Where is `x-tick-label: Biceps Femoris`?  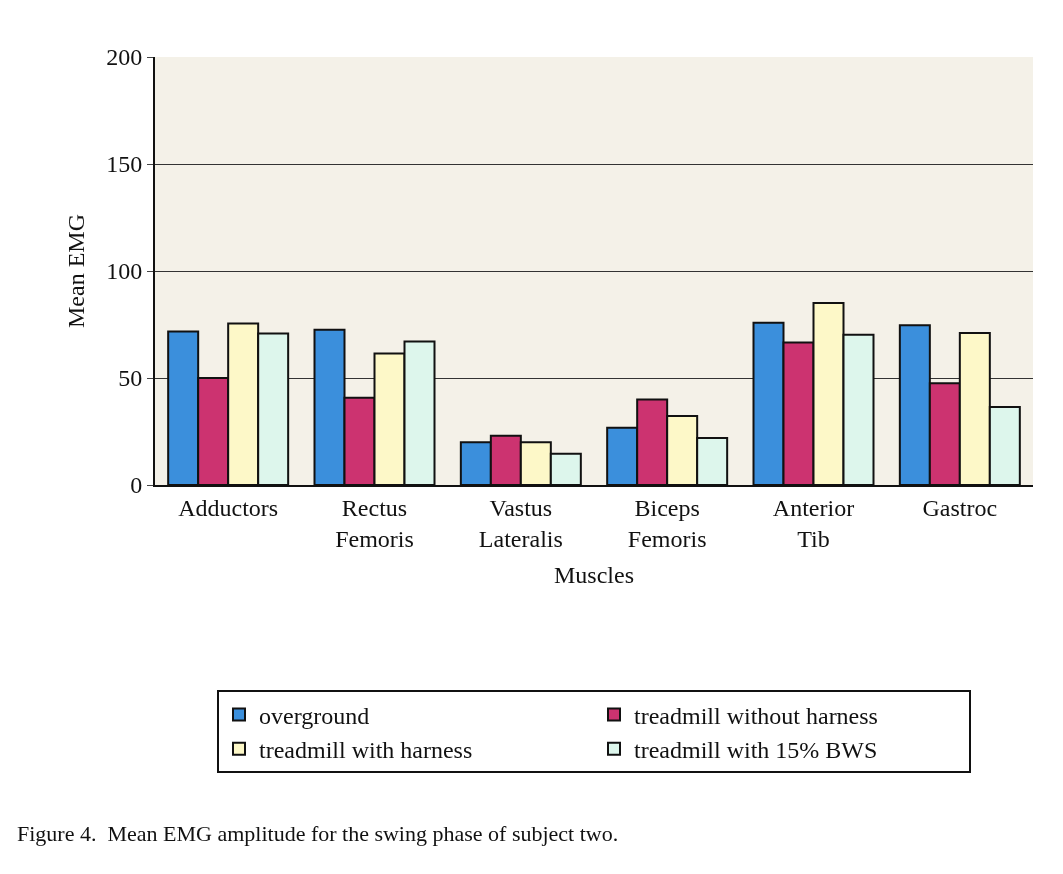 x-tick-label: Biceps Femoris is located at coordinates (667, 523).